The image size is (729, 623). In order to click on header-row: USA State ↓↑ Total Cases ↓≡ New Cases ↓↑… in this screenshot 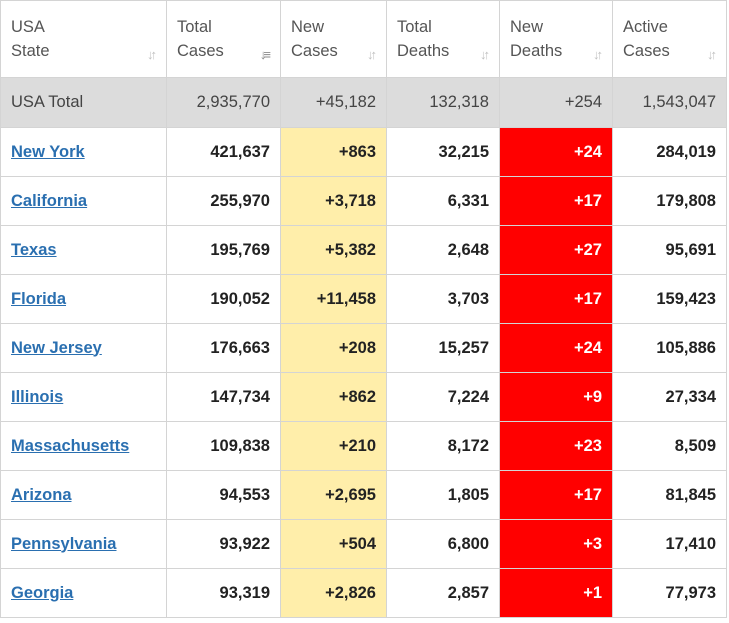, I will do `click(363, 39)`.